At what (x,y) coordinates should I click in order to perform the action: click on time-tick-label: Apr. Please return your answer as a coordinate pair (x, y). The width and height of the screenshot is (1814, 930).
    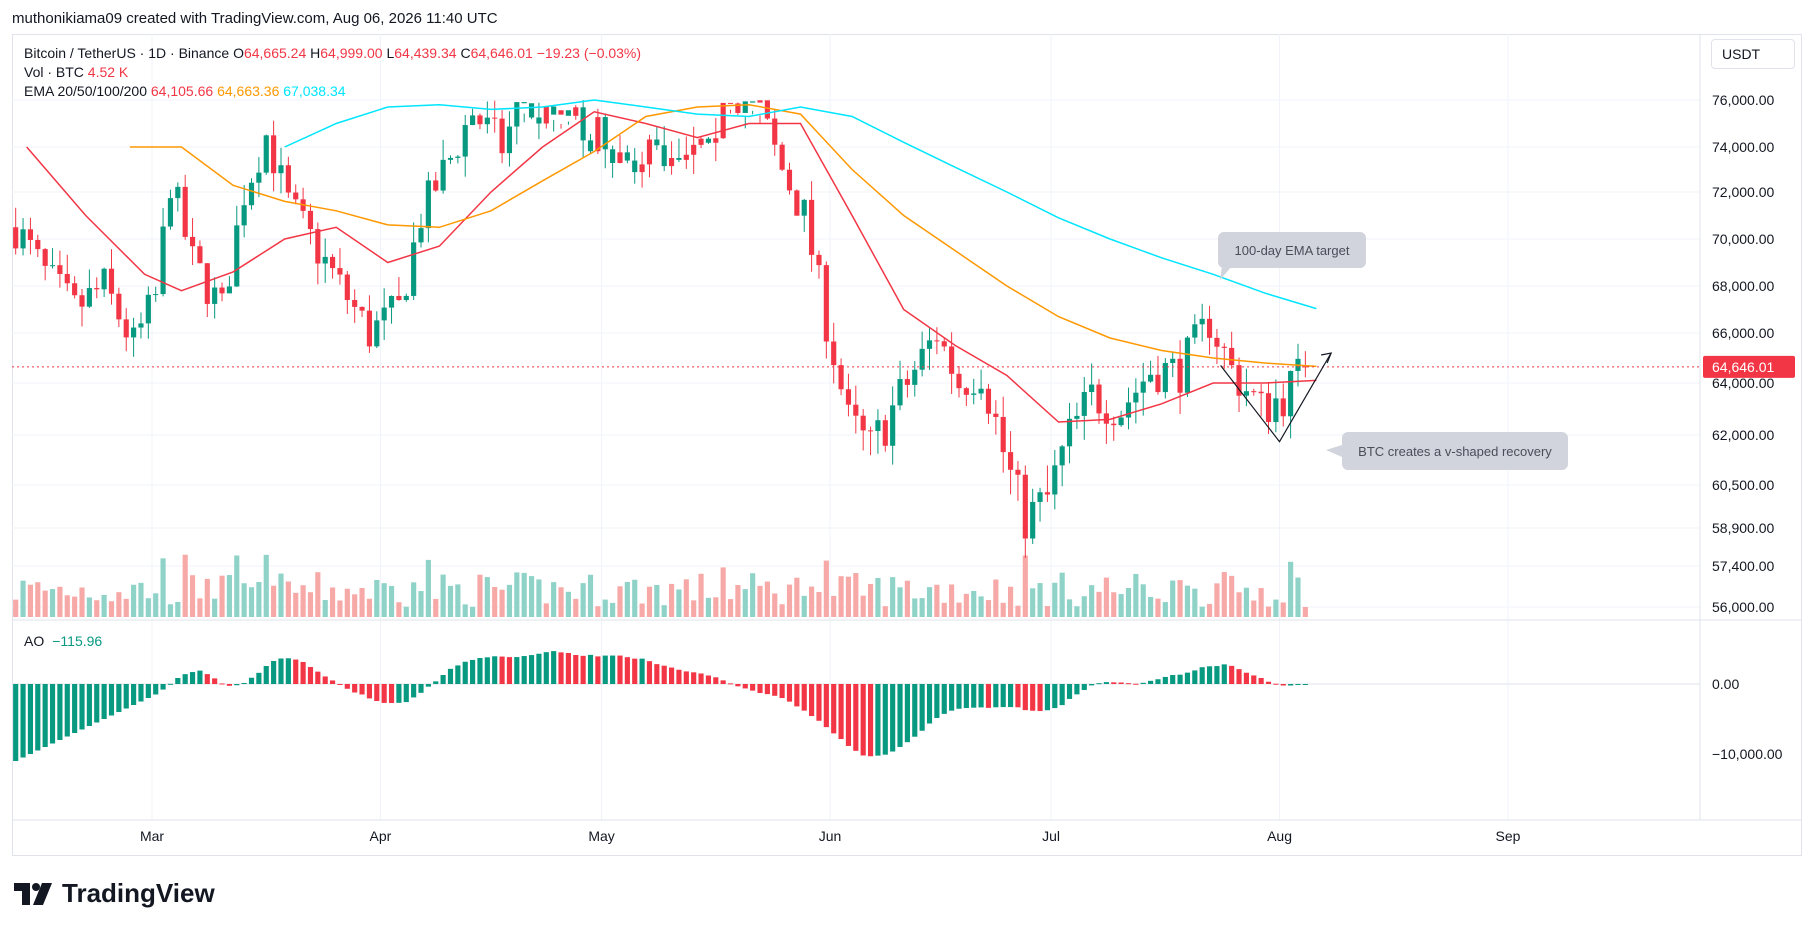
    Looking at the image, I should click on (381, 836).